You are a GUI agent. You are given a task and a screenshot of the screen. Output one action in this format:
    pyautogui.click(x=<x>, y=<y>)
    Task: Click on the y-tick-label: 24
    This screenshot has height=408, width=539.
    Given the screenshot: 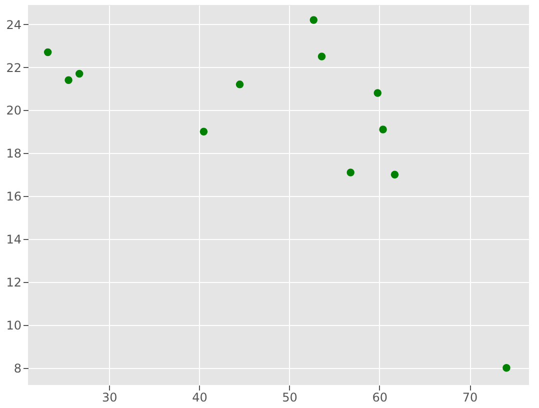 What is the action you would take?
    pyautogui.click(x=14, y=25)
    